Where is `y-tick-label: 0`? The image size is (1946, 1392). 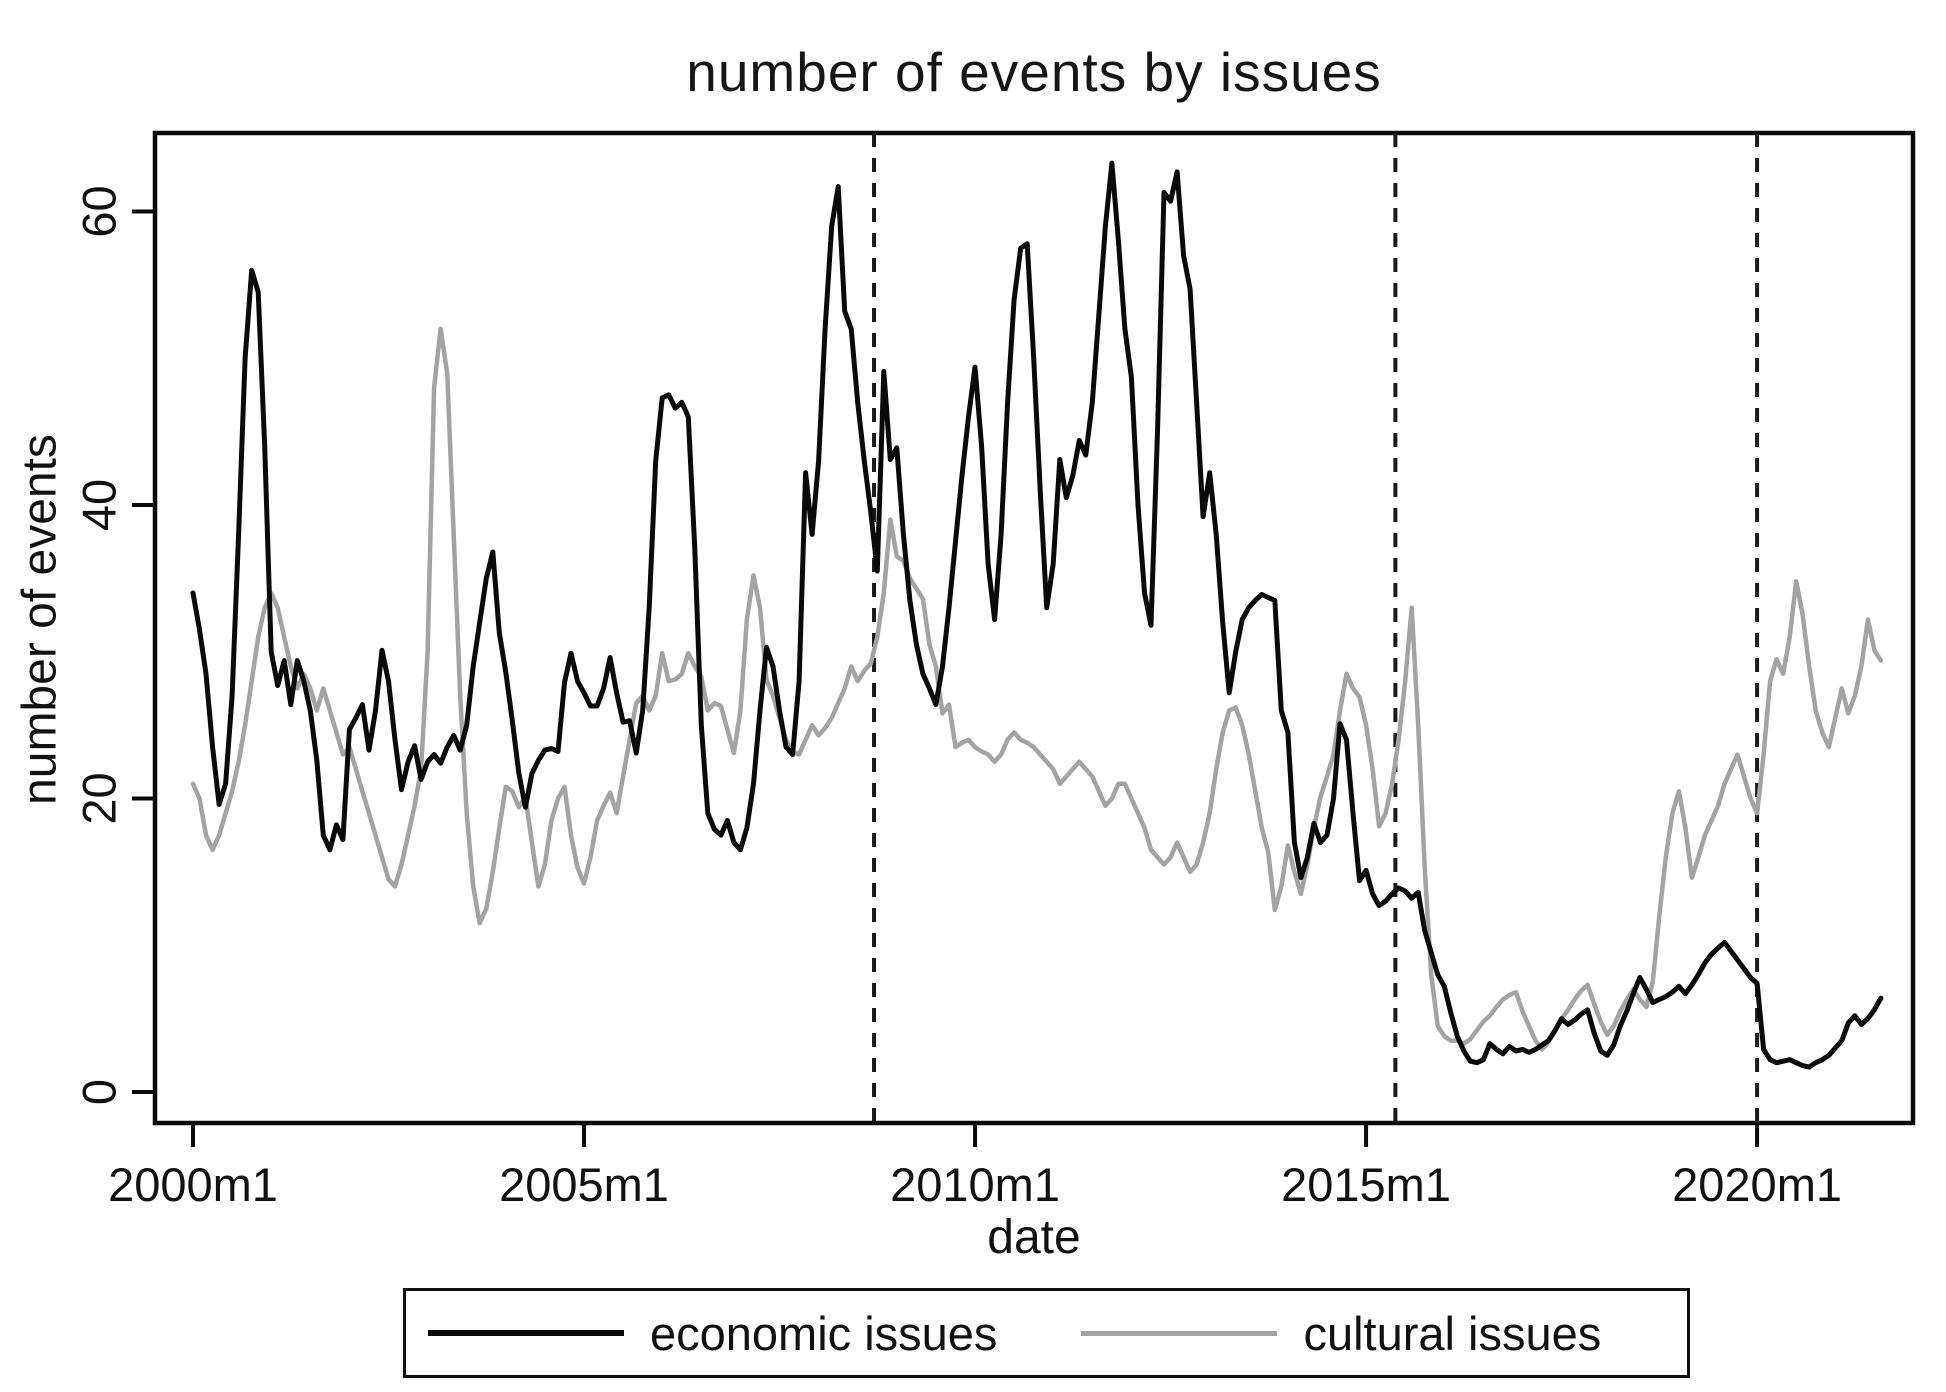
y-tick-label: 0 is located at coordinates (99, 1092).